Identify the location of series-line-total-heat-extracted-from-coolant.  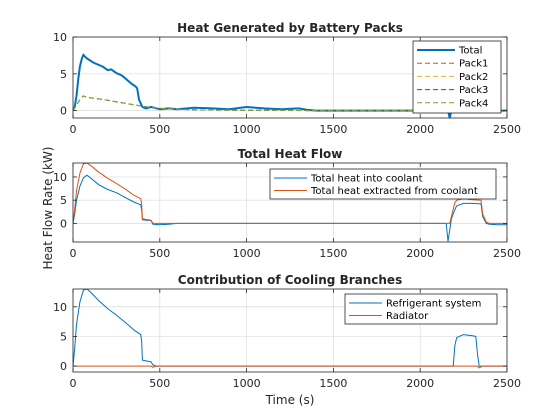
(290, 193).